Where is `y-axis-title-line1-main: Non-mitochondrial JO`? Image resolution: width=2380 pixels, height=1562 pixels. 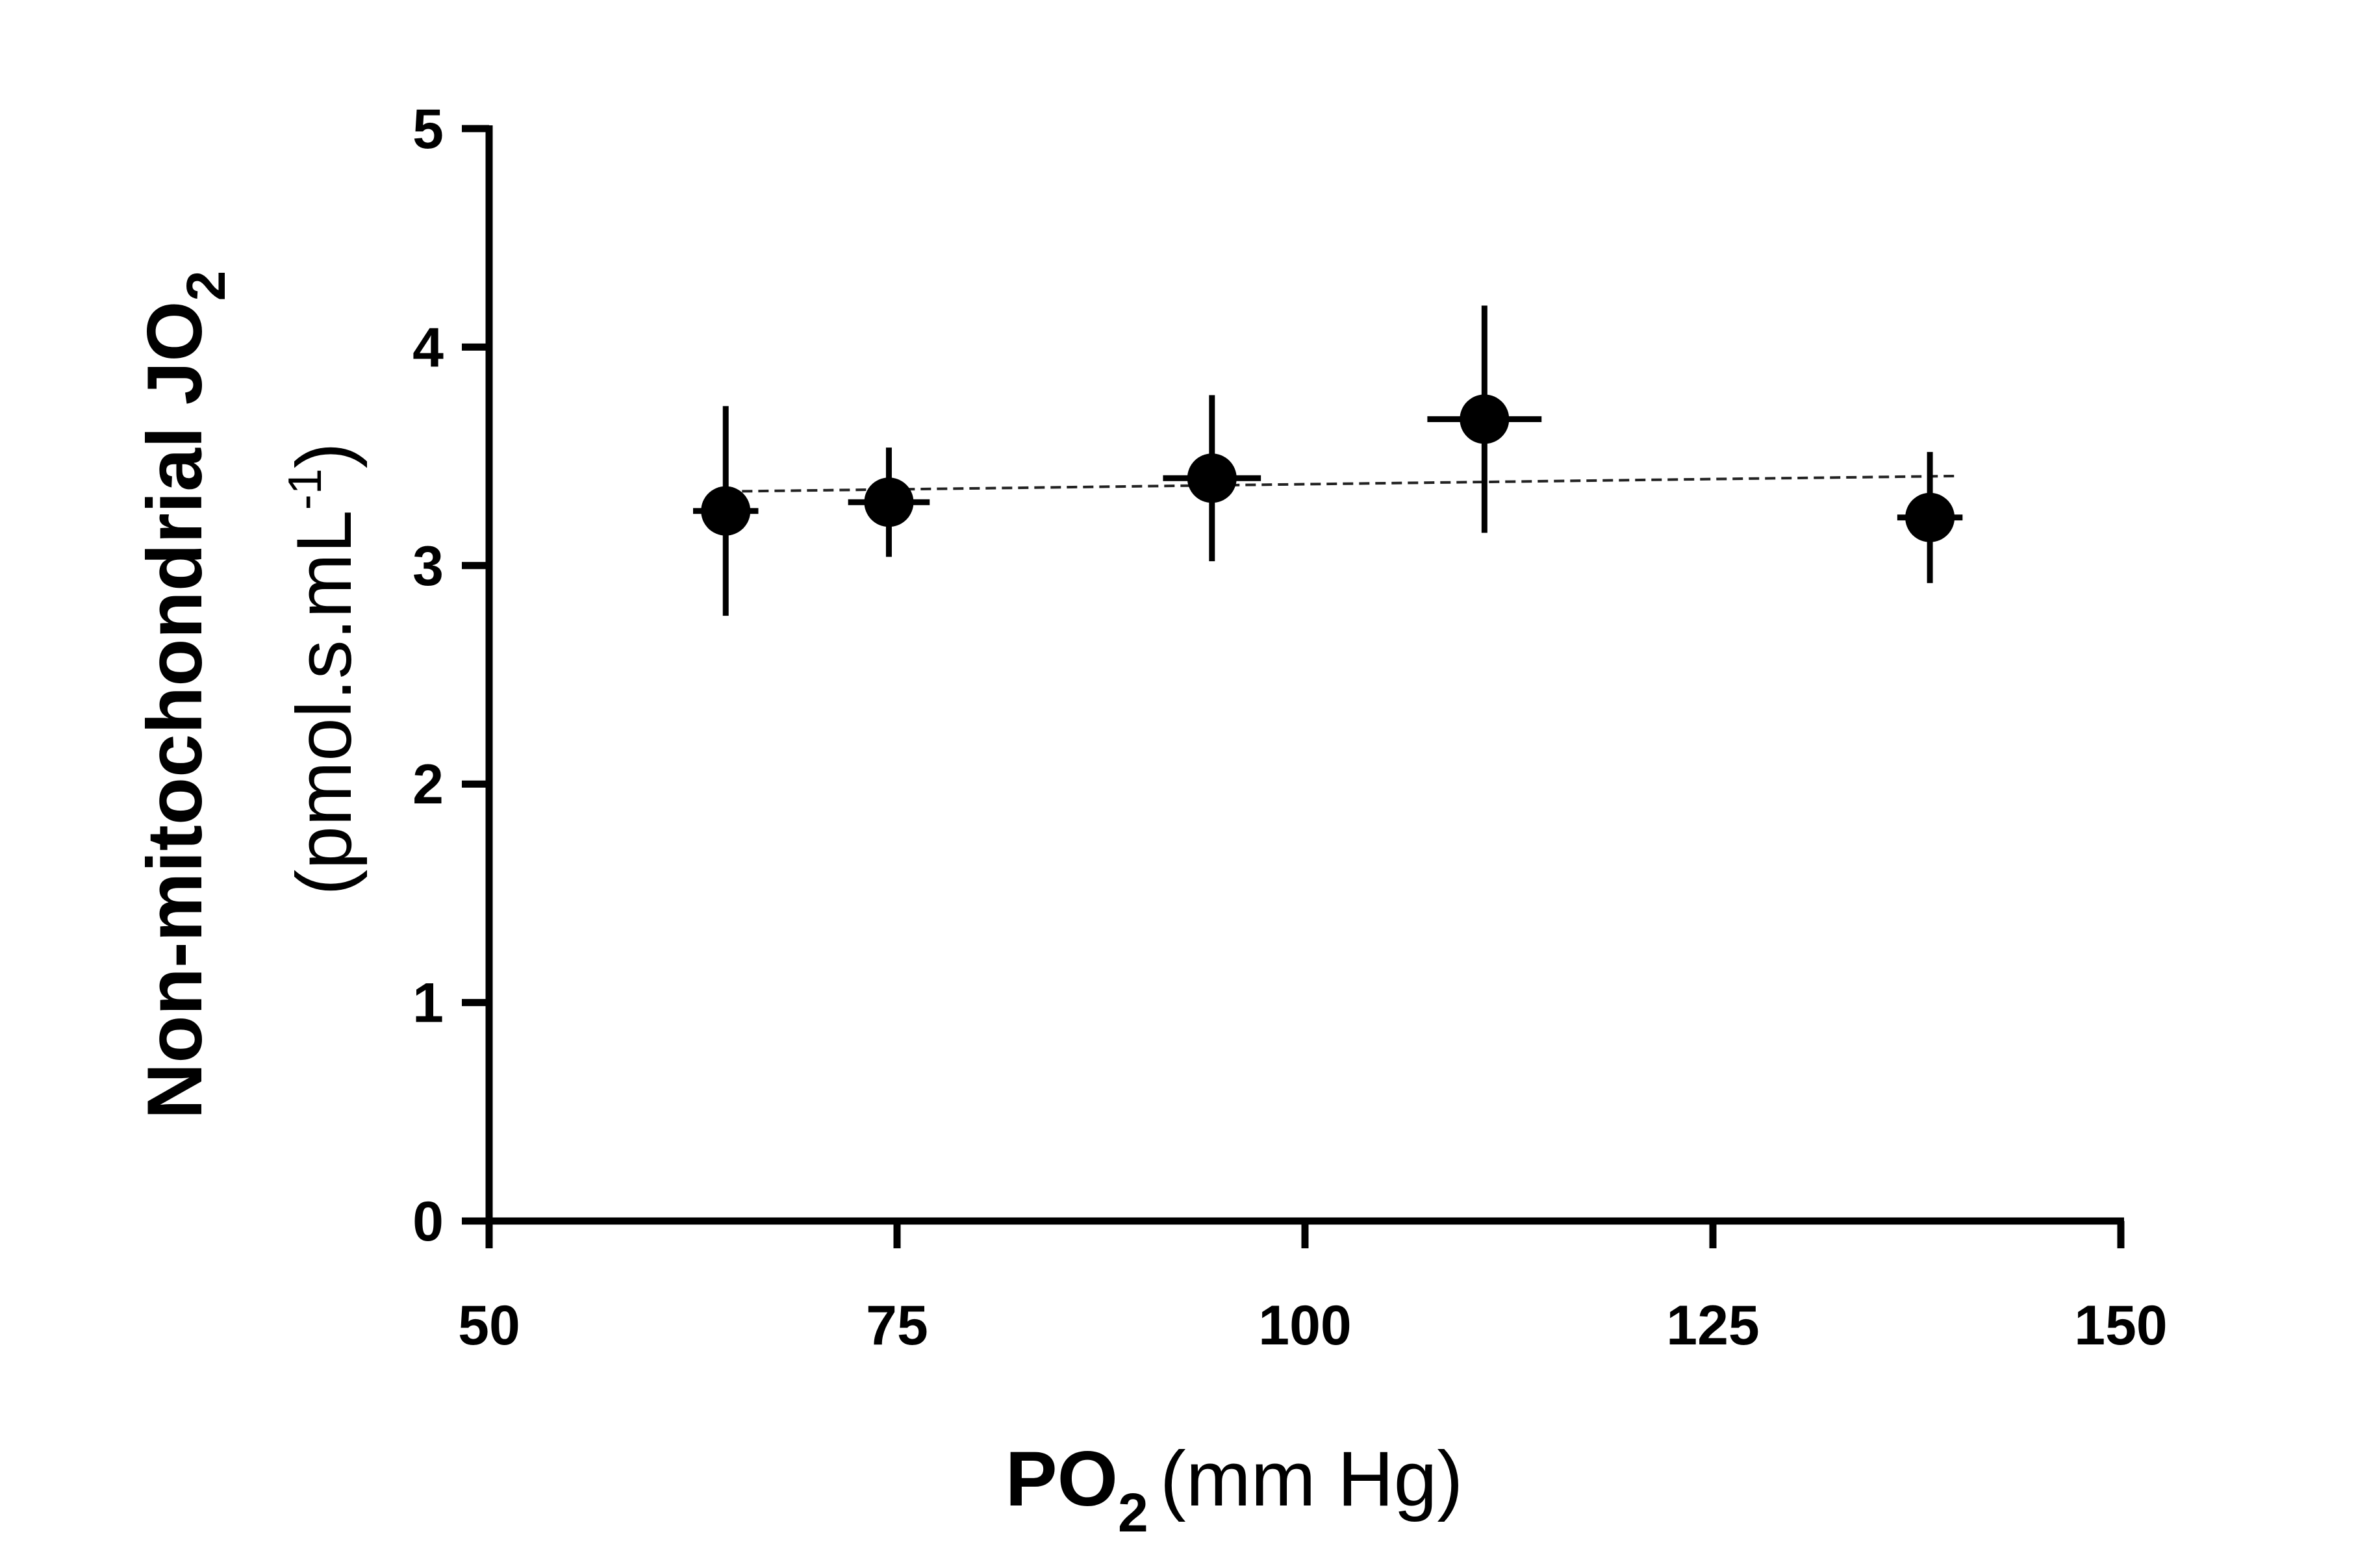
y-axis-title-line1-main: Non-mitochondrial JO is located at coordinates (175, 710).